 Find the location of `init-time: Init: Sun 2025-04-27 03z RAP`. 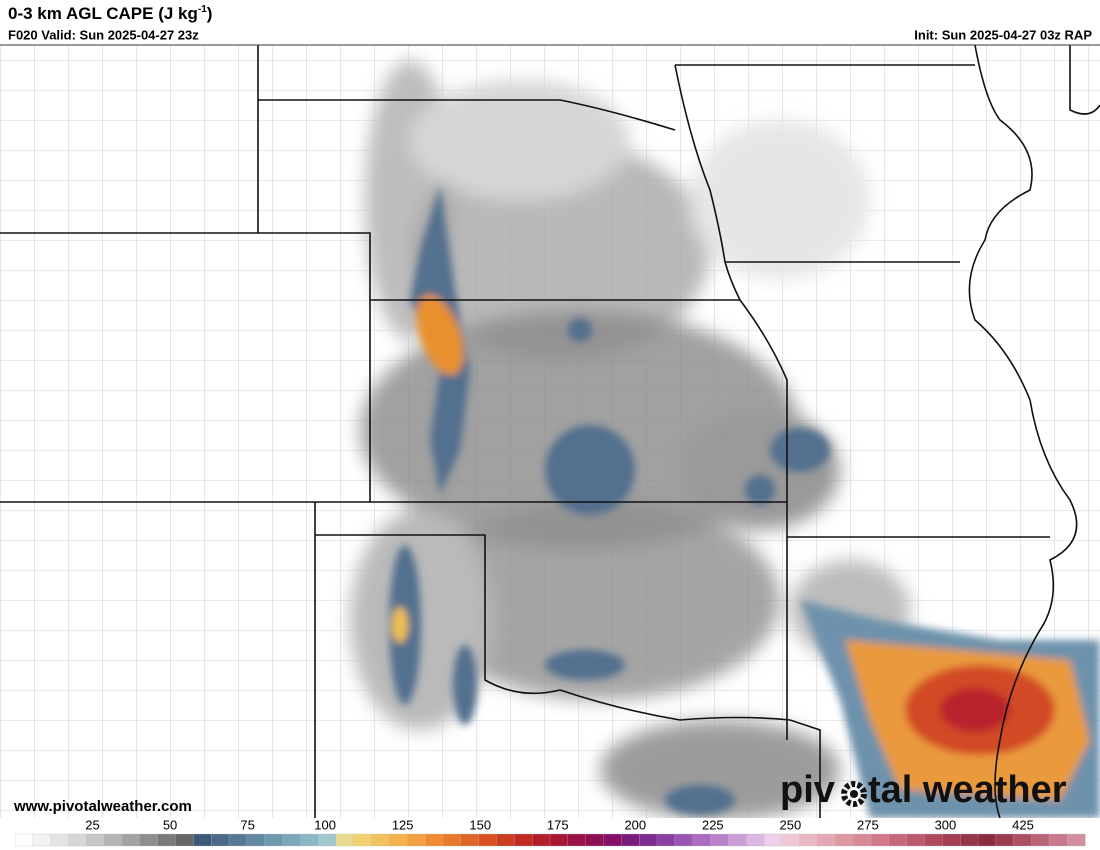

init-time: Init: Sun 2025-04-27 03z RAP is located at coordinates (1003, 34).